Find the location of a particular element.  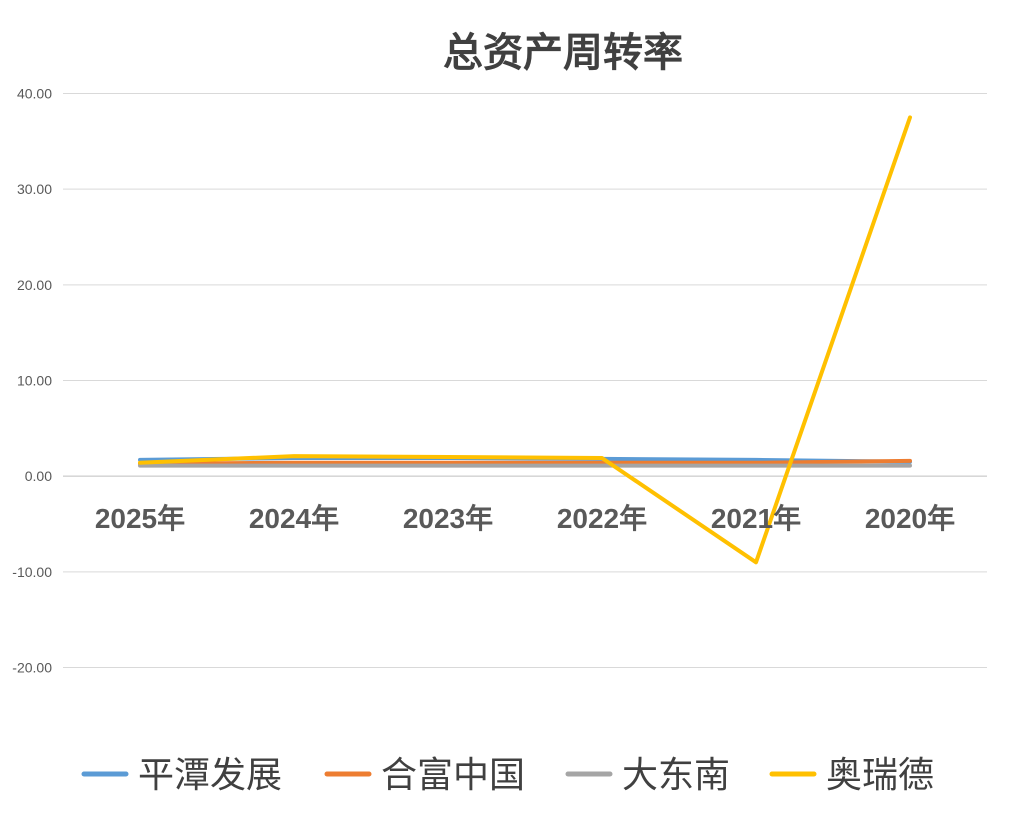

legend-label: 平潭发展 is located at coordinates (210, 775).